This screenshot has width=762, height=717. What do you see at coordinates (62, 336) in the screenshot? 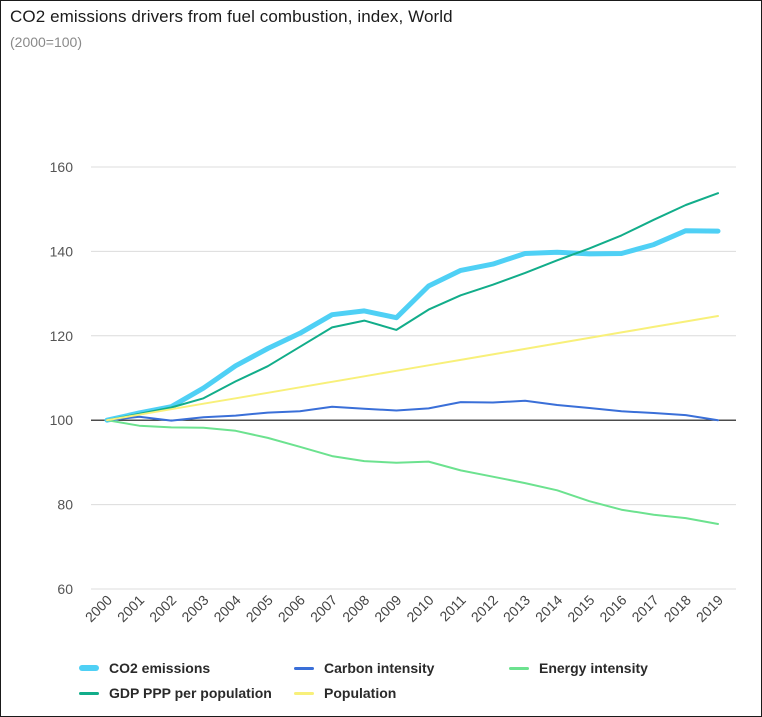
I see `y-tick-label: 120` at bounding box center [62, 336].